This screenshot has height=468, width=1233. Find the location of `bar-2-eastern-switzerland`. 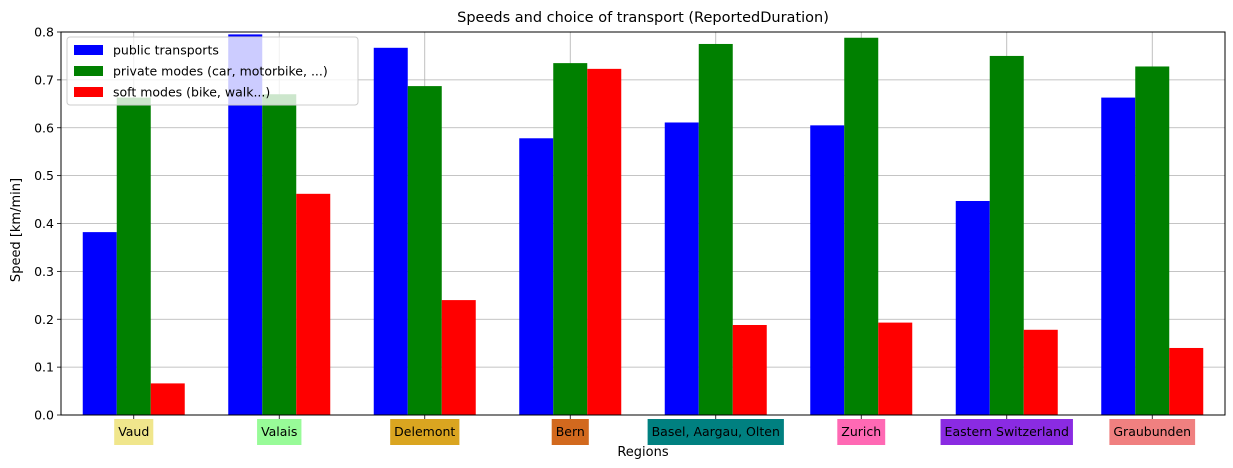

bar-2-eastern-switzerland is located at coordinates (1006, 235).